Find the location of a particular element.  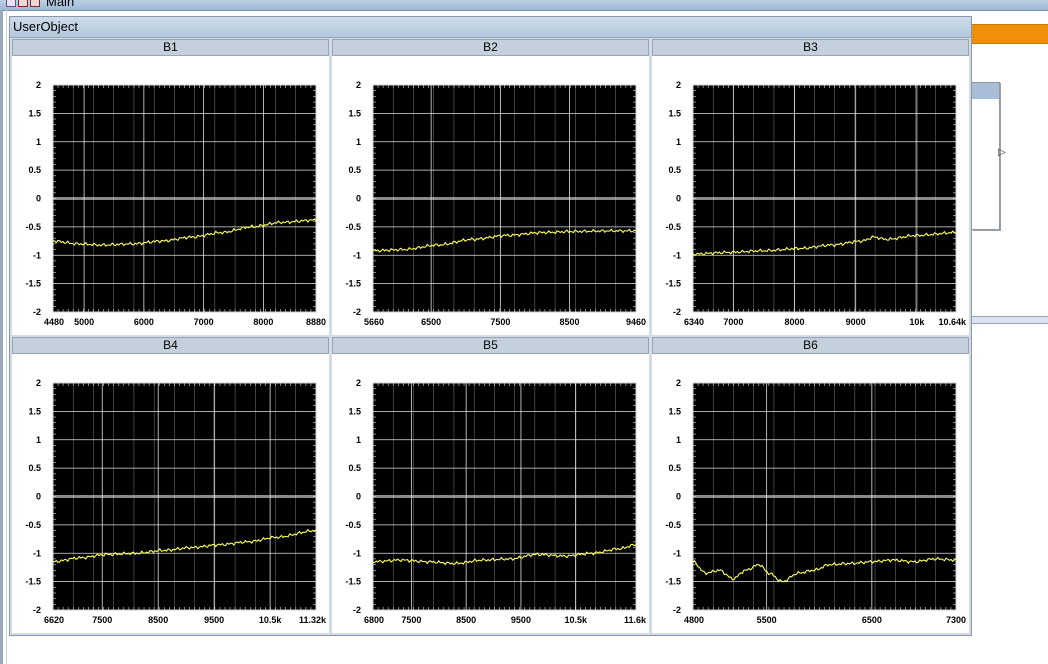

close-icon is located at coordinates (23, 3).